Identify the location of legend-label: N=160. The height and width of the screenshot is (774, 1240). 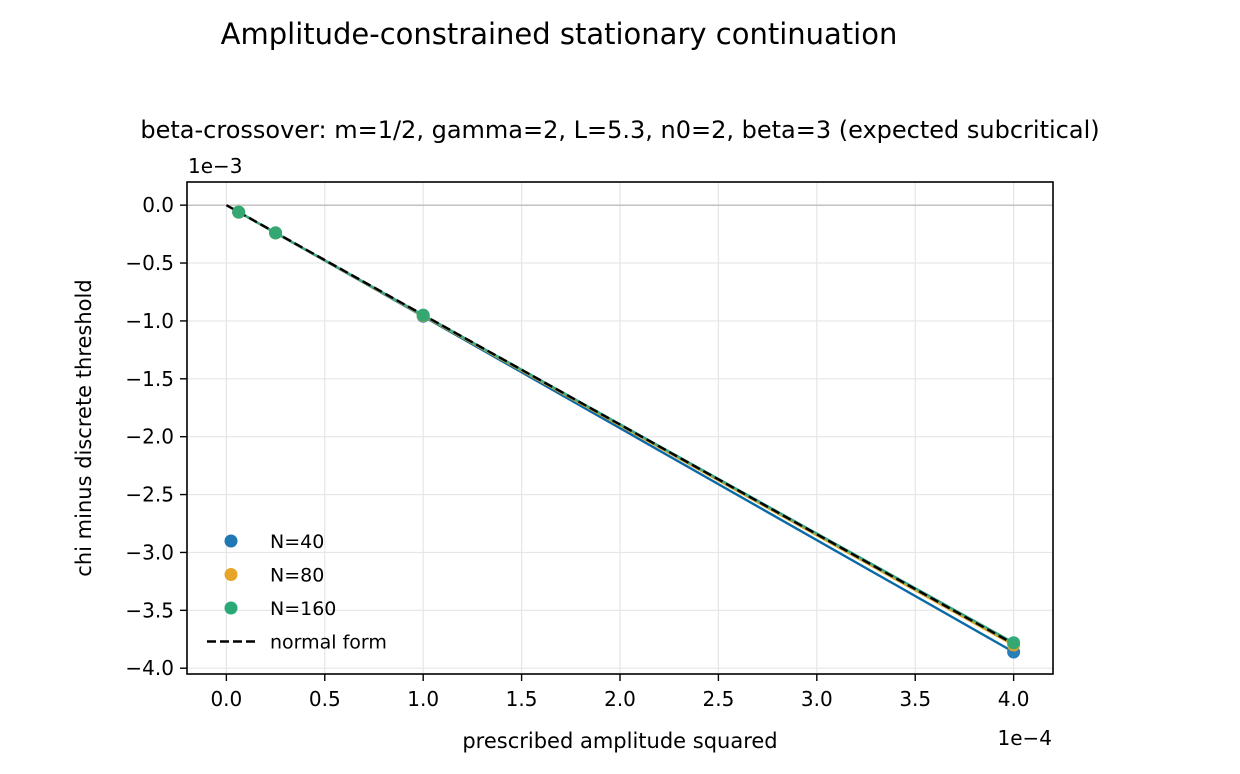
(303, 609).